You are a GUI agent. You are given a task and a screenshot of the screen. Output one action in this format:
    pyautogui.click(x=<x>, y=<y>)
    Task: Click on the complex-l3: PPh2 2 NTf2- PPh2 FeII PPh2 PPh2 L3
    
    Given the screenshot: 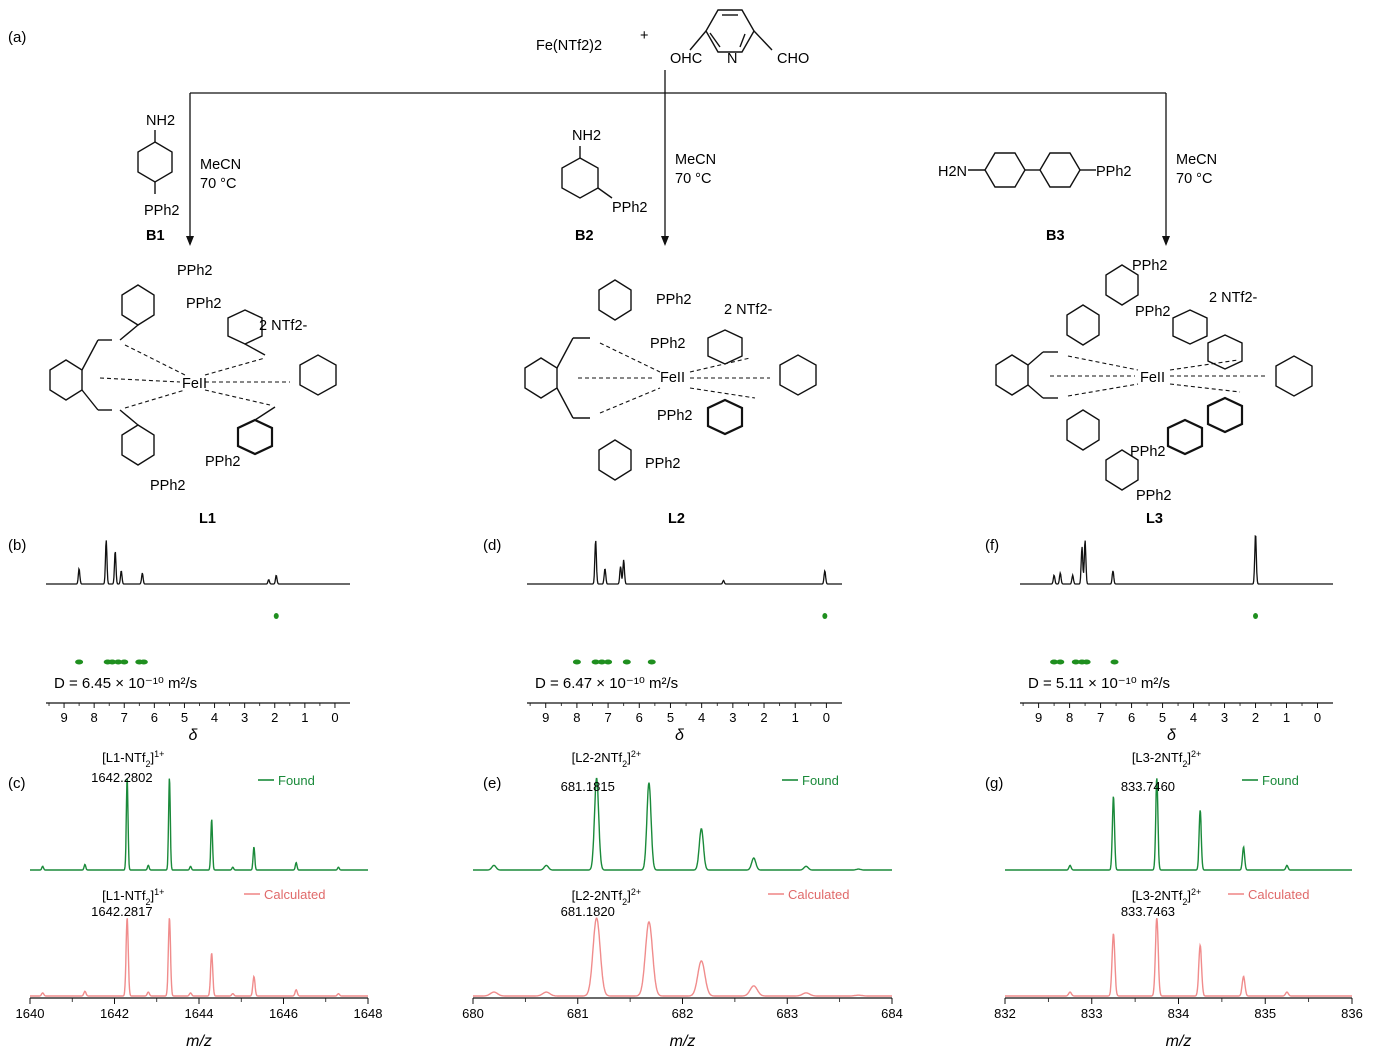 What is the action you would take?
    pyautogui.click(x=1154, y=392)
    